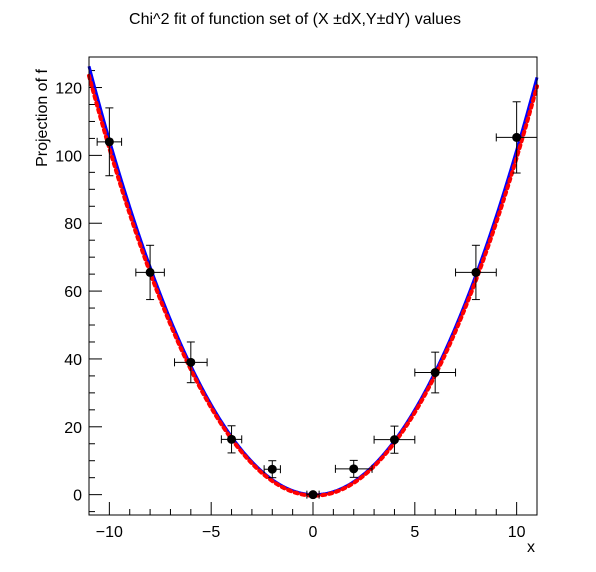  Describe the element at coordinates (313, 532) in the screenshot. I see `x-tick-label: 0` at that location.